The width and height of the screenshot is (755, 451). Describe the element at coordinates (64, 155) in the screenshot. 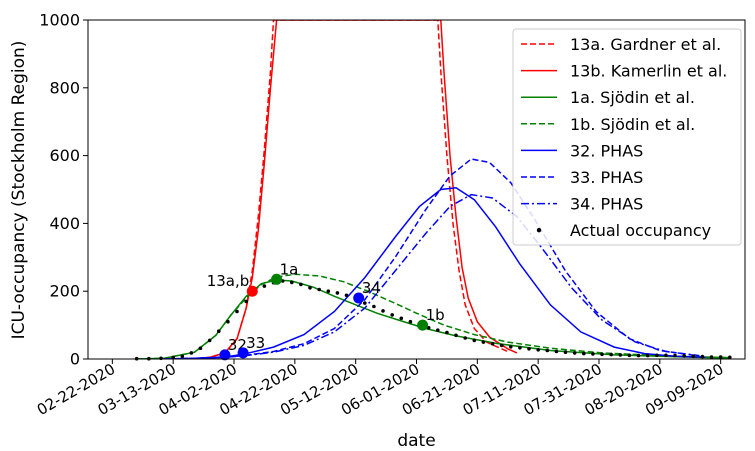

I see `y-tick-label: 600` at that location.